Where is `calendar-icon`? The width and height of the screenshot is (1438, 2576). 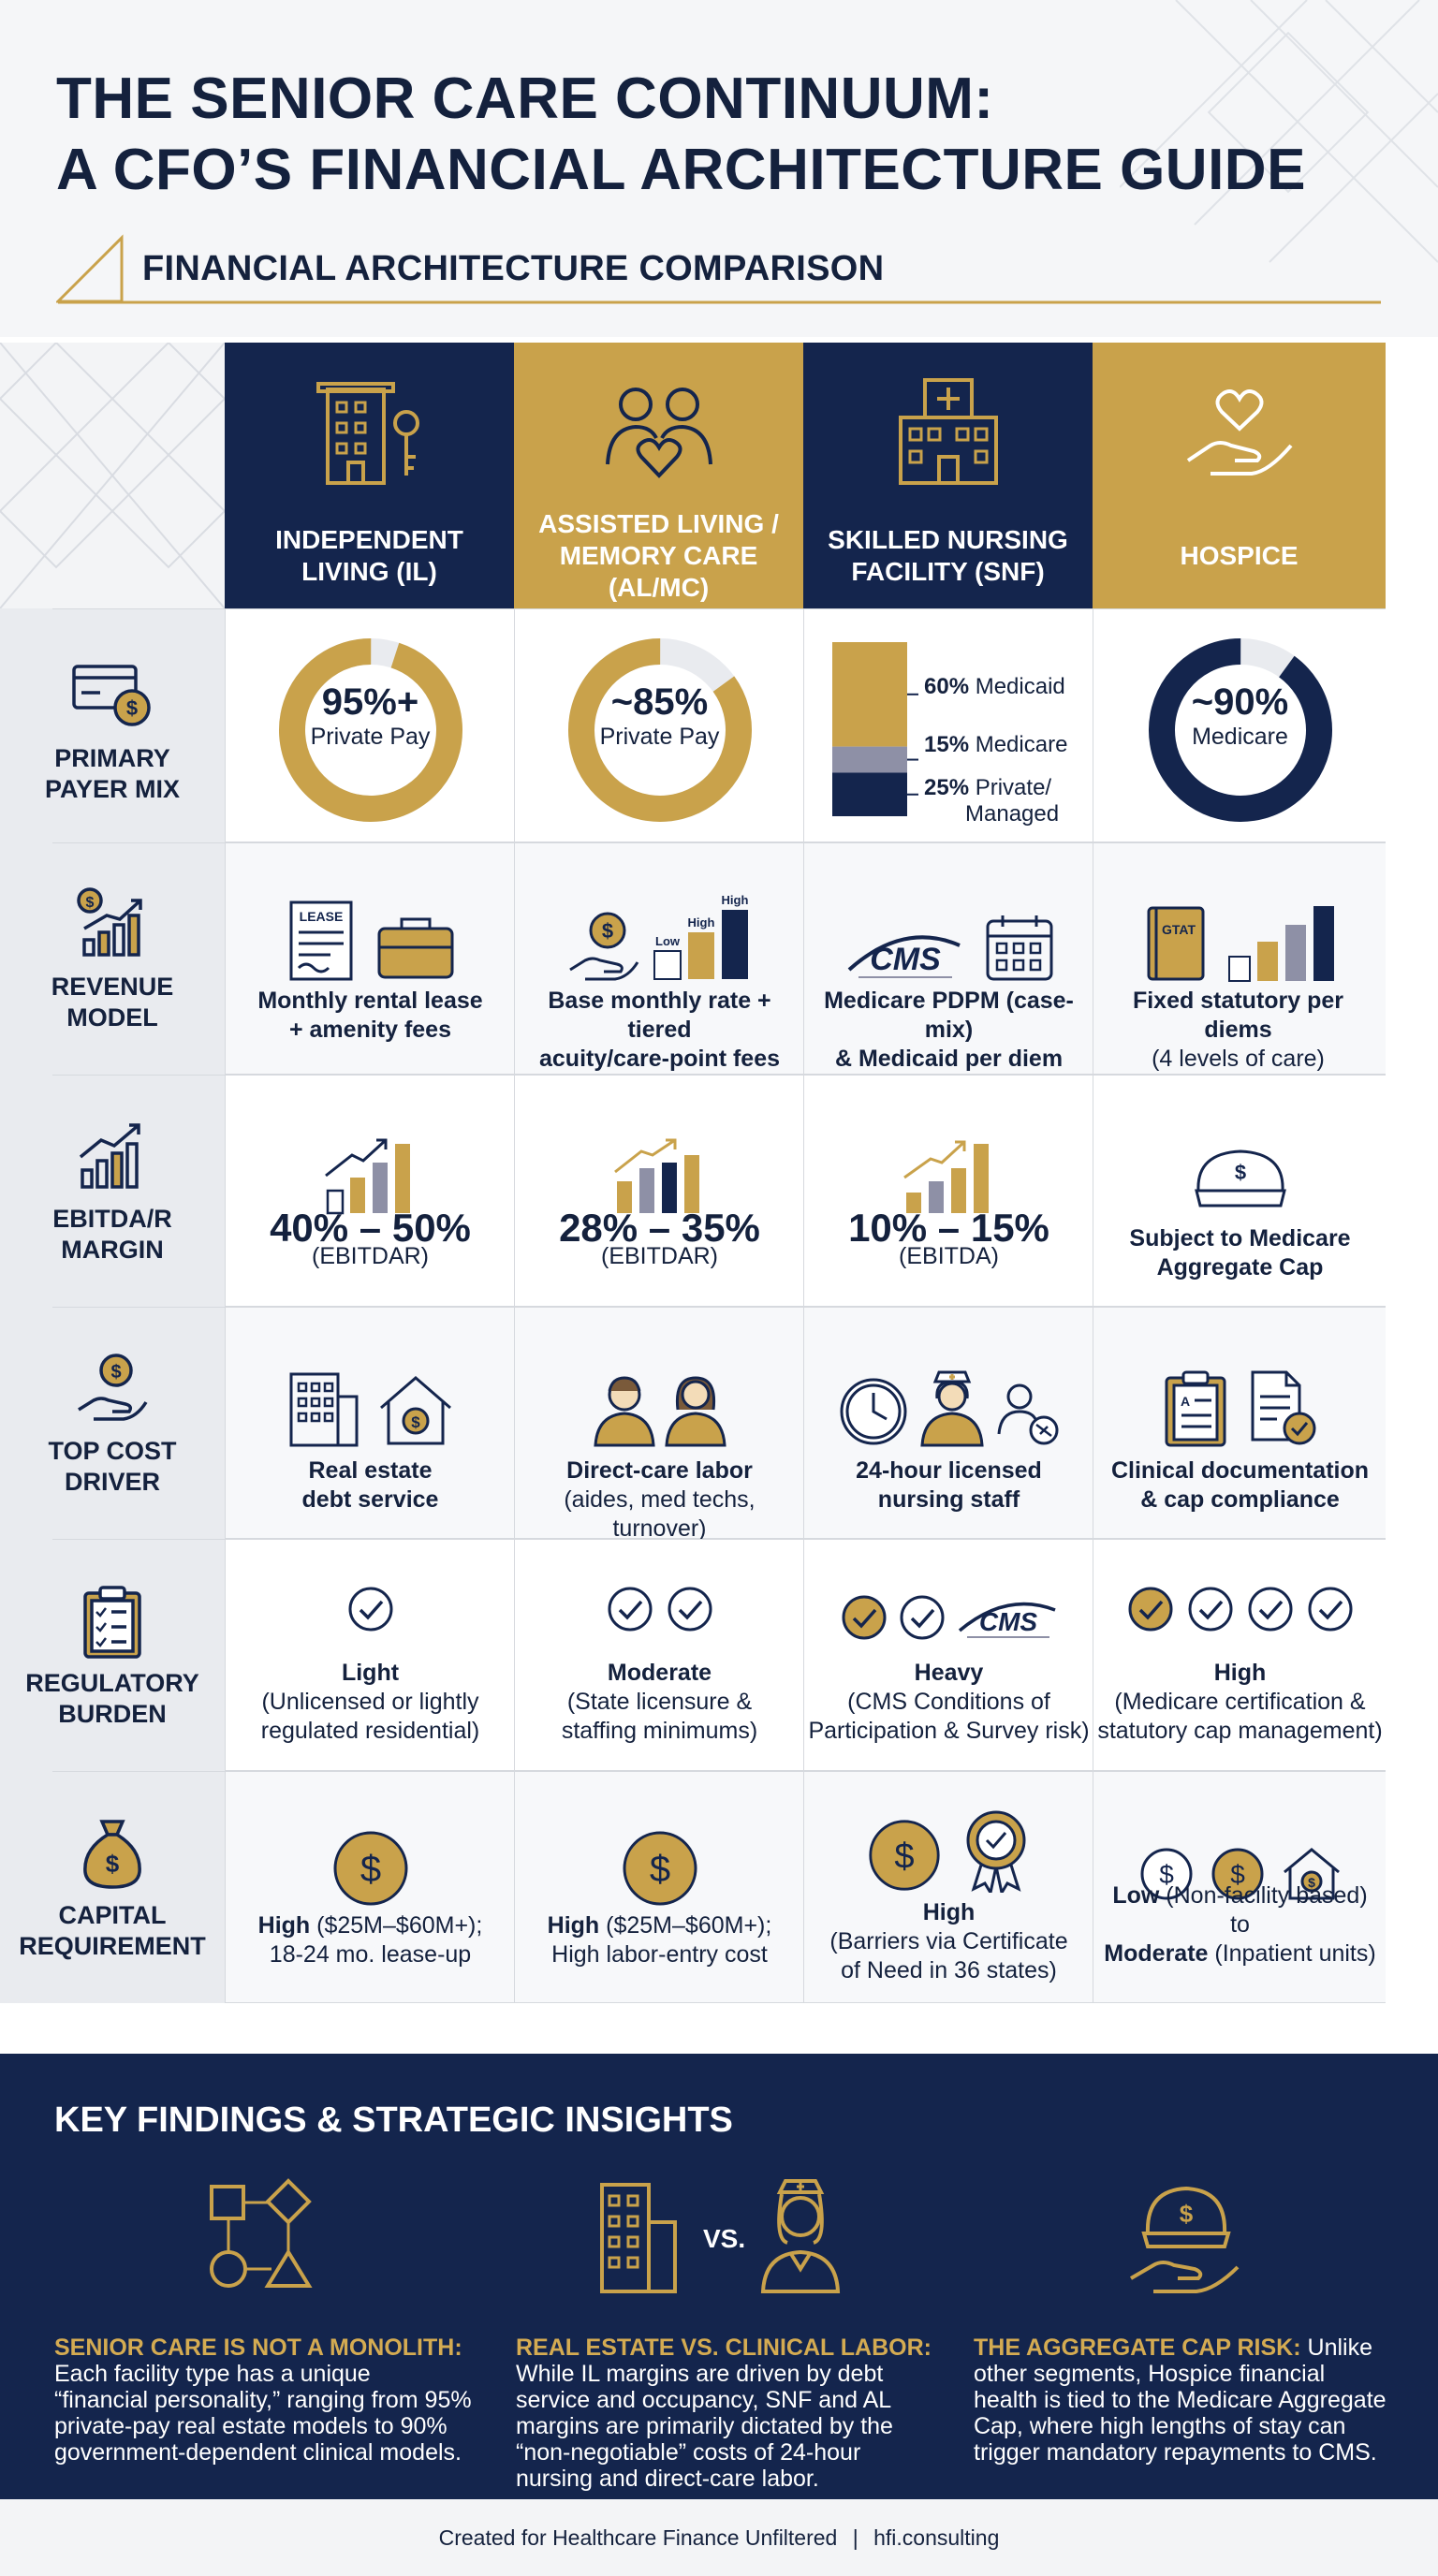 calendar-icon is located at coordinates (1019, 948).